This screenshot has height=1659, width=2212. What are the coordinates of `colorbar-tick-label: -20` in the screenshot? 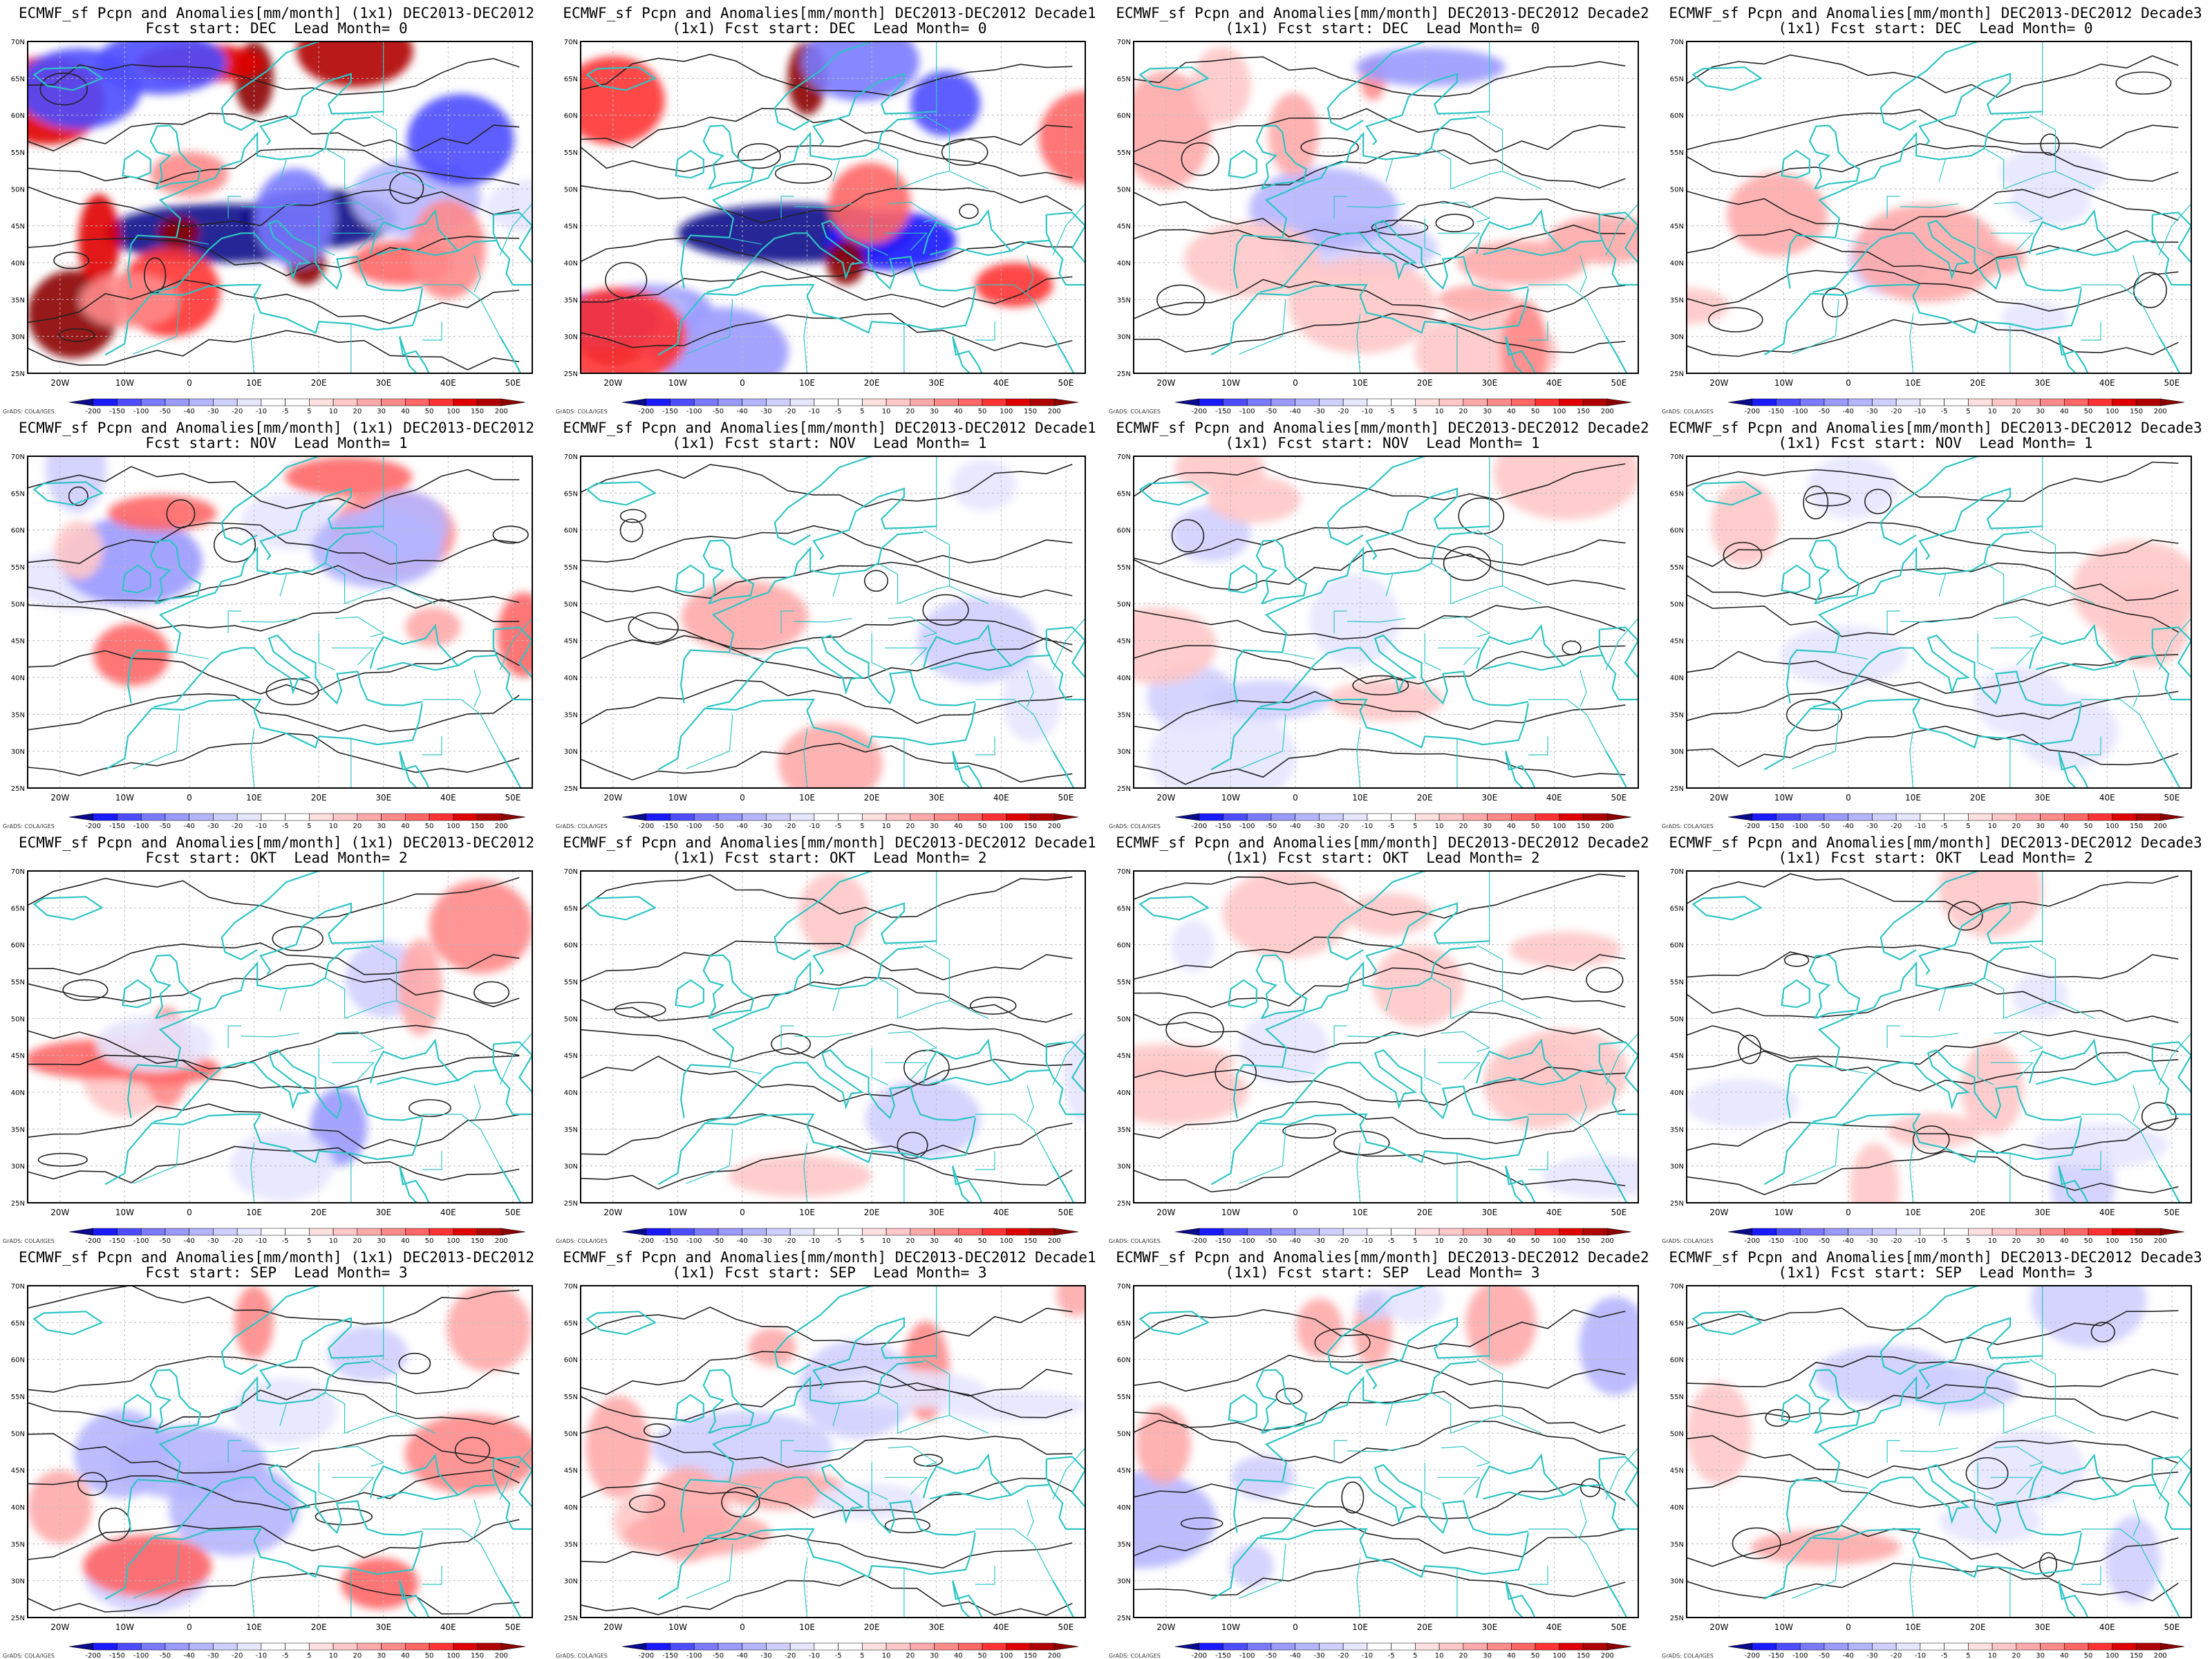 It's located at (1896, 412).